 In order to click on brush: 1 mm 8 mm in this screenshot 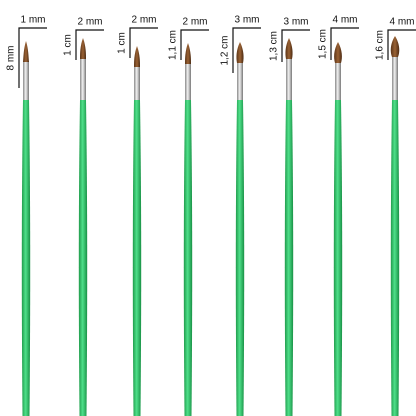, I will do `click(26, 215)`.